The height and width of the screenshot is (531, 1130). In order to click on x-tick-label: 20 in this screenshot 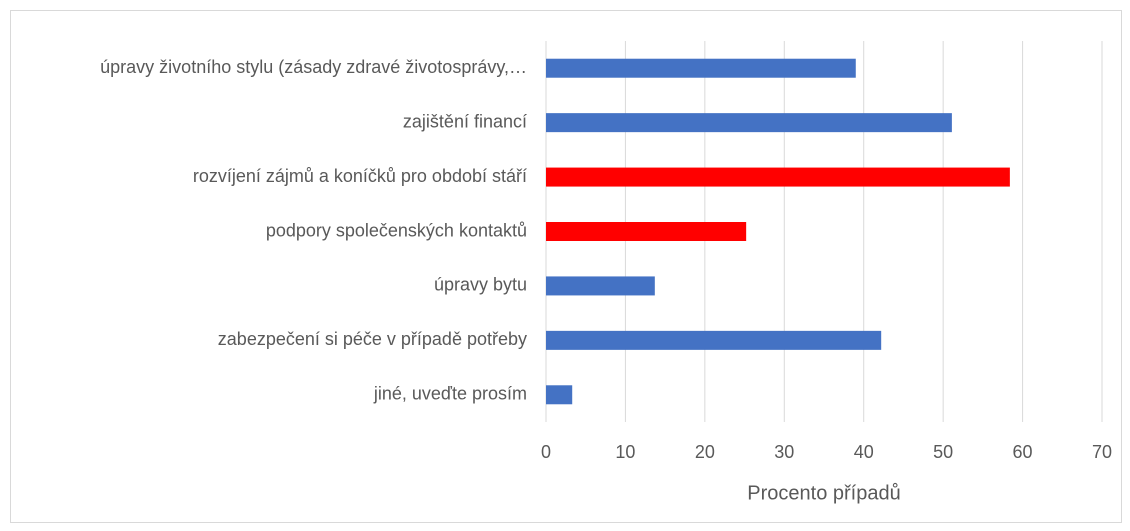, I will do `click(705, 452)`.